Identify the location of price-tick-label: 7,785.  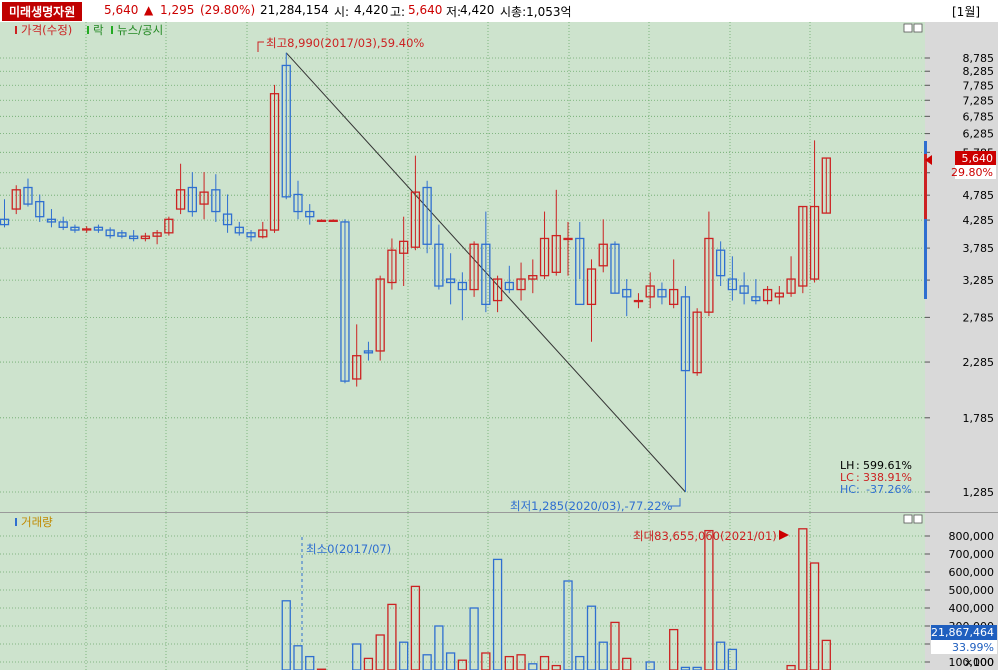
(979, 85).